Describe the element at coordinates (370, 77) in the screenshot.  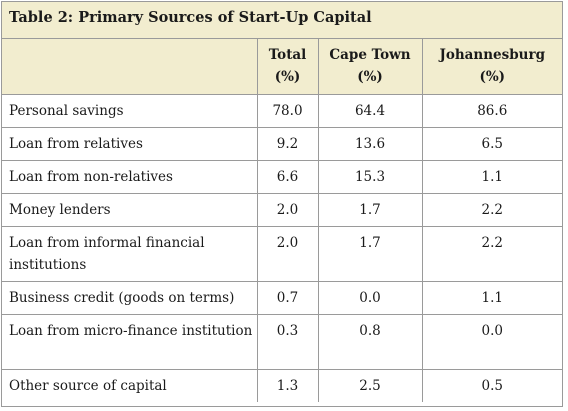
I see `header-cape-town-unit: (%)` at that location.